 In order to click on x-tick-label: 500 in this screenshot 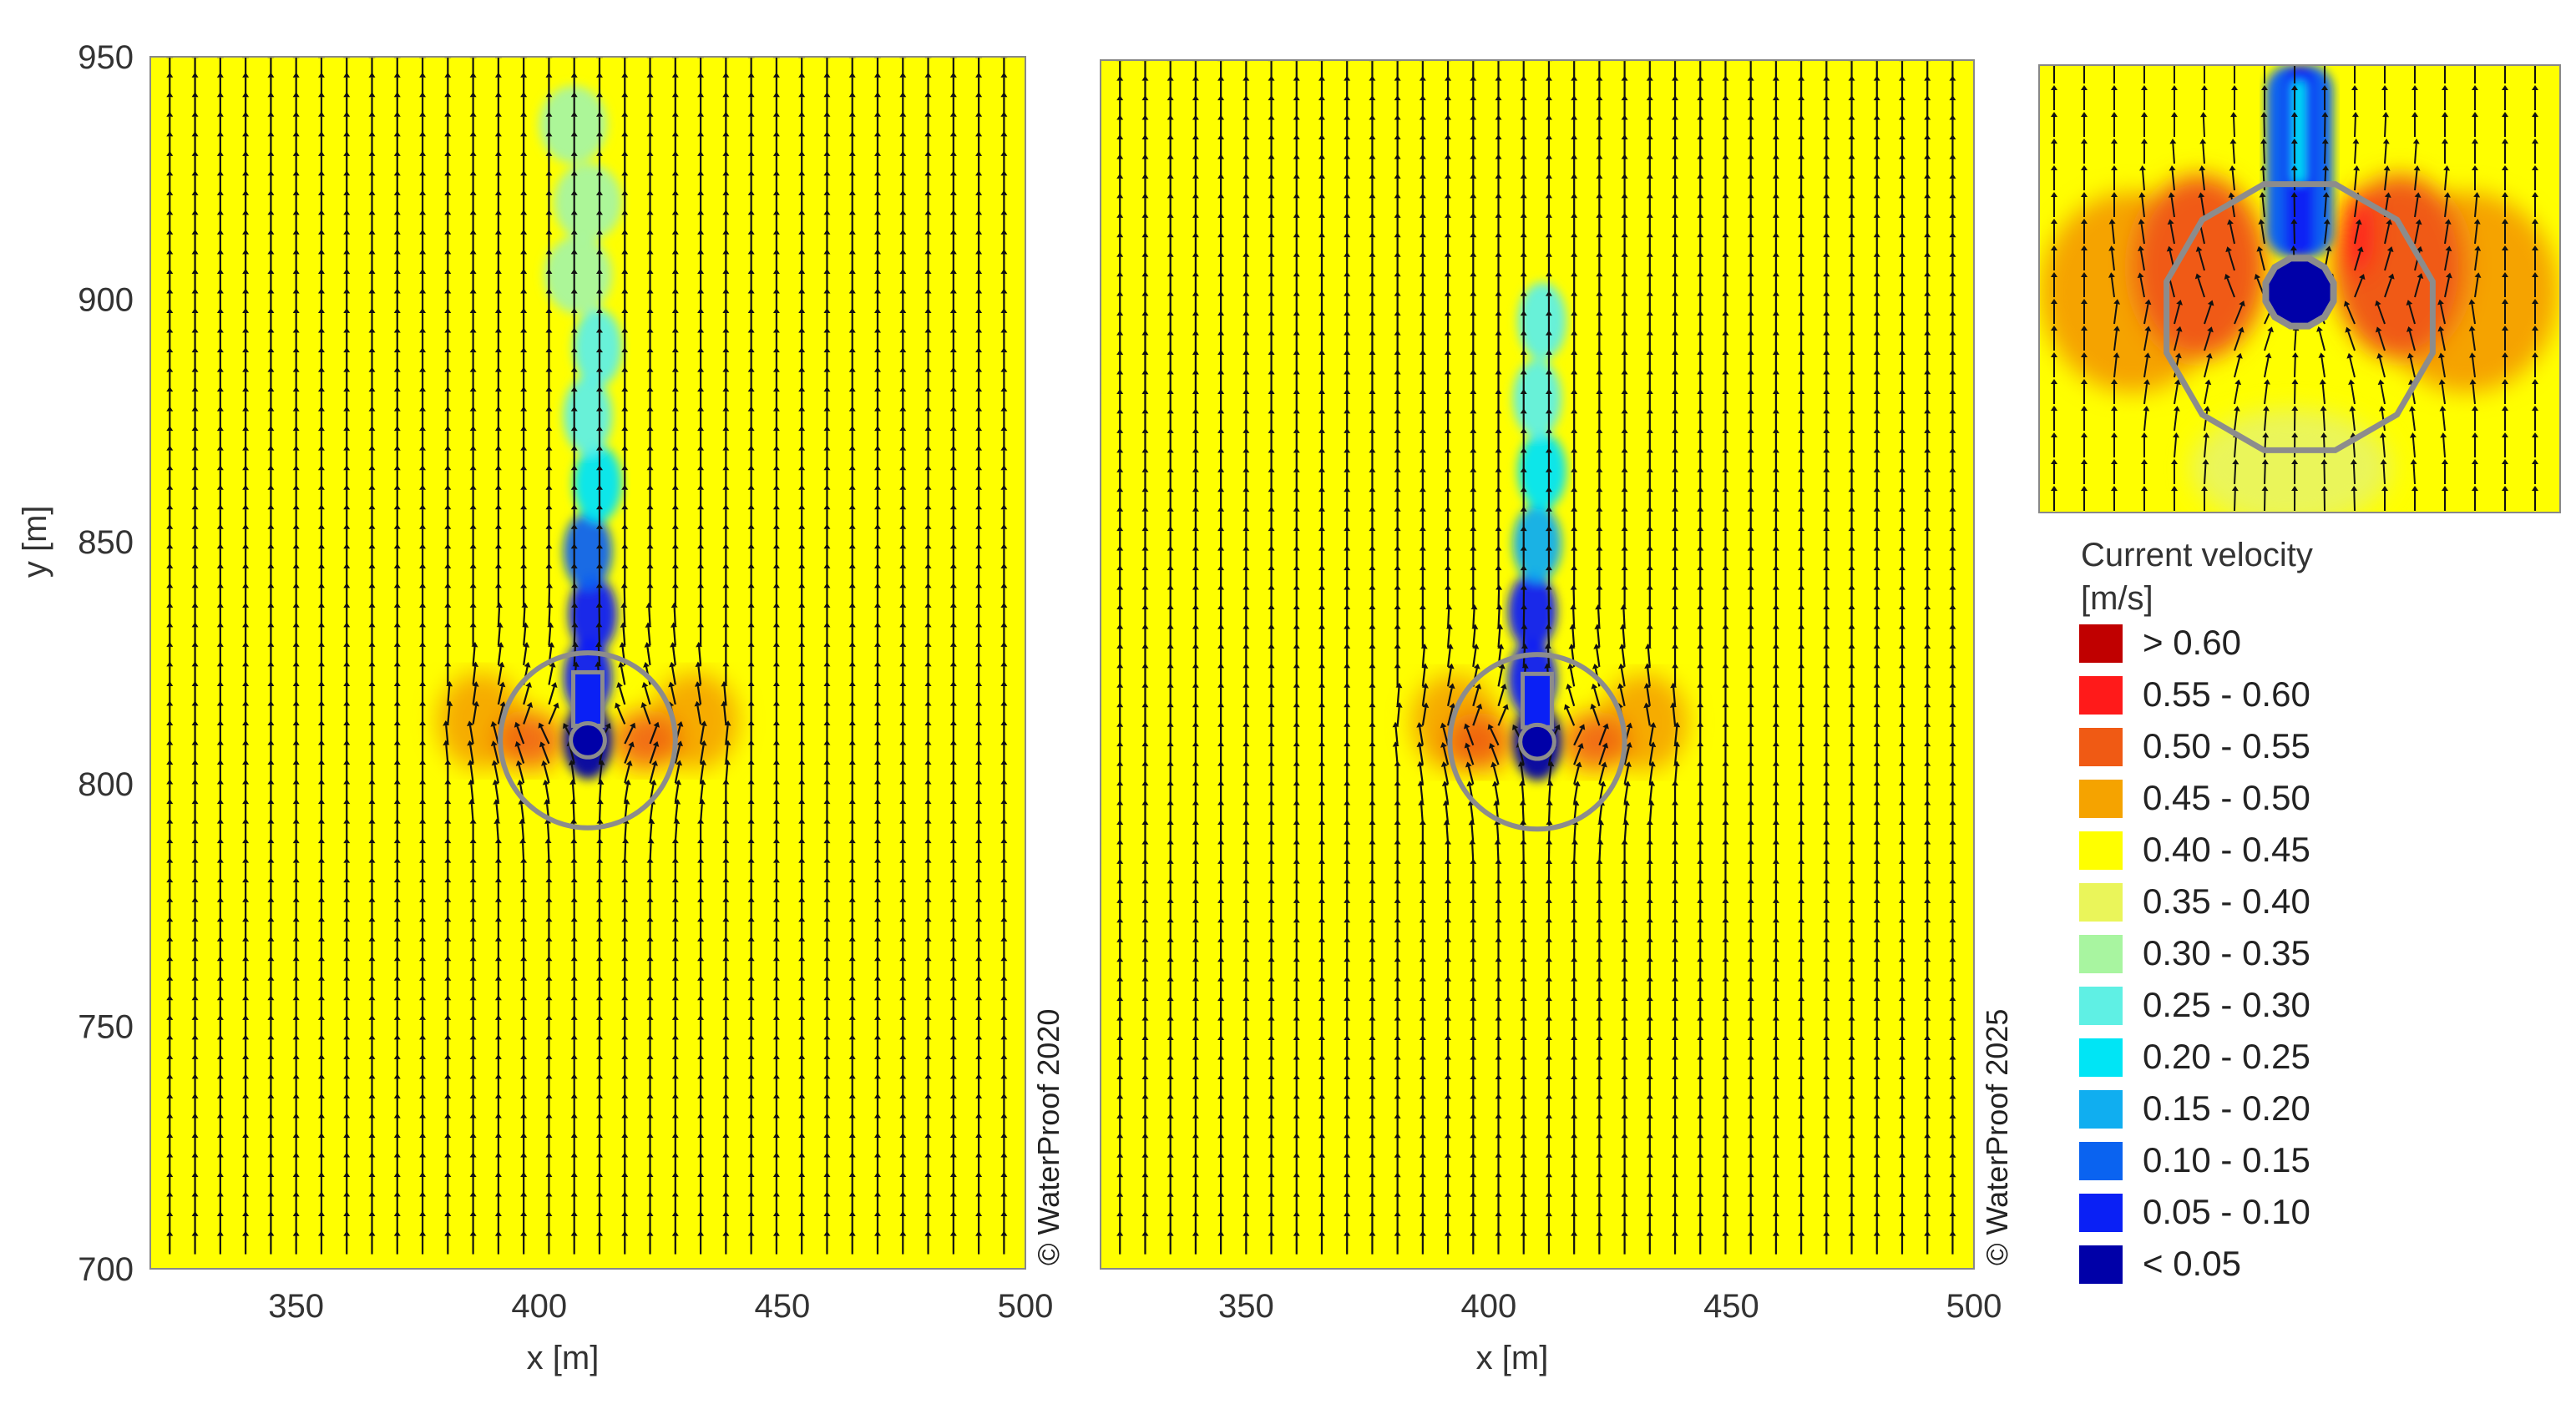, I will do `click(1026, 1306)`.